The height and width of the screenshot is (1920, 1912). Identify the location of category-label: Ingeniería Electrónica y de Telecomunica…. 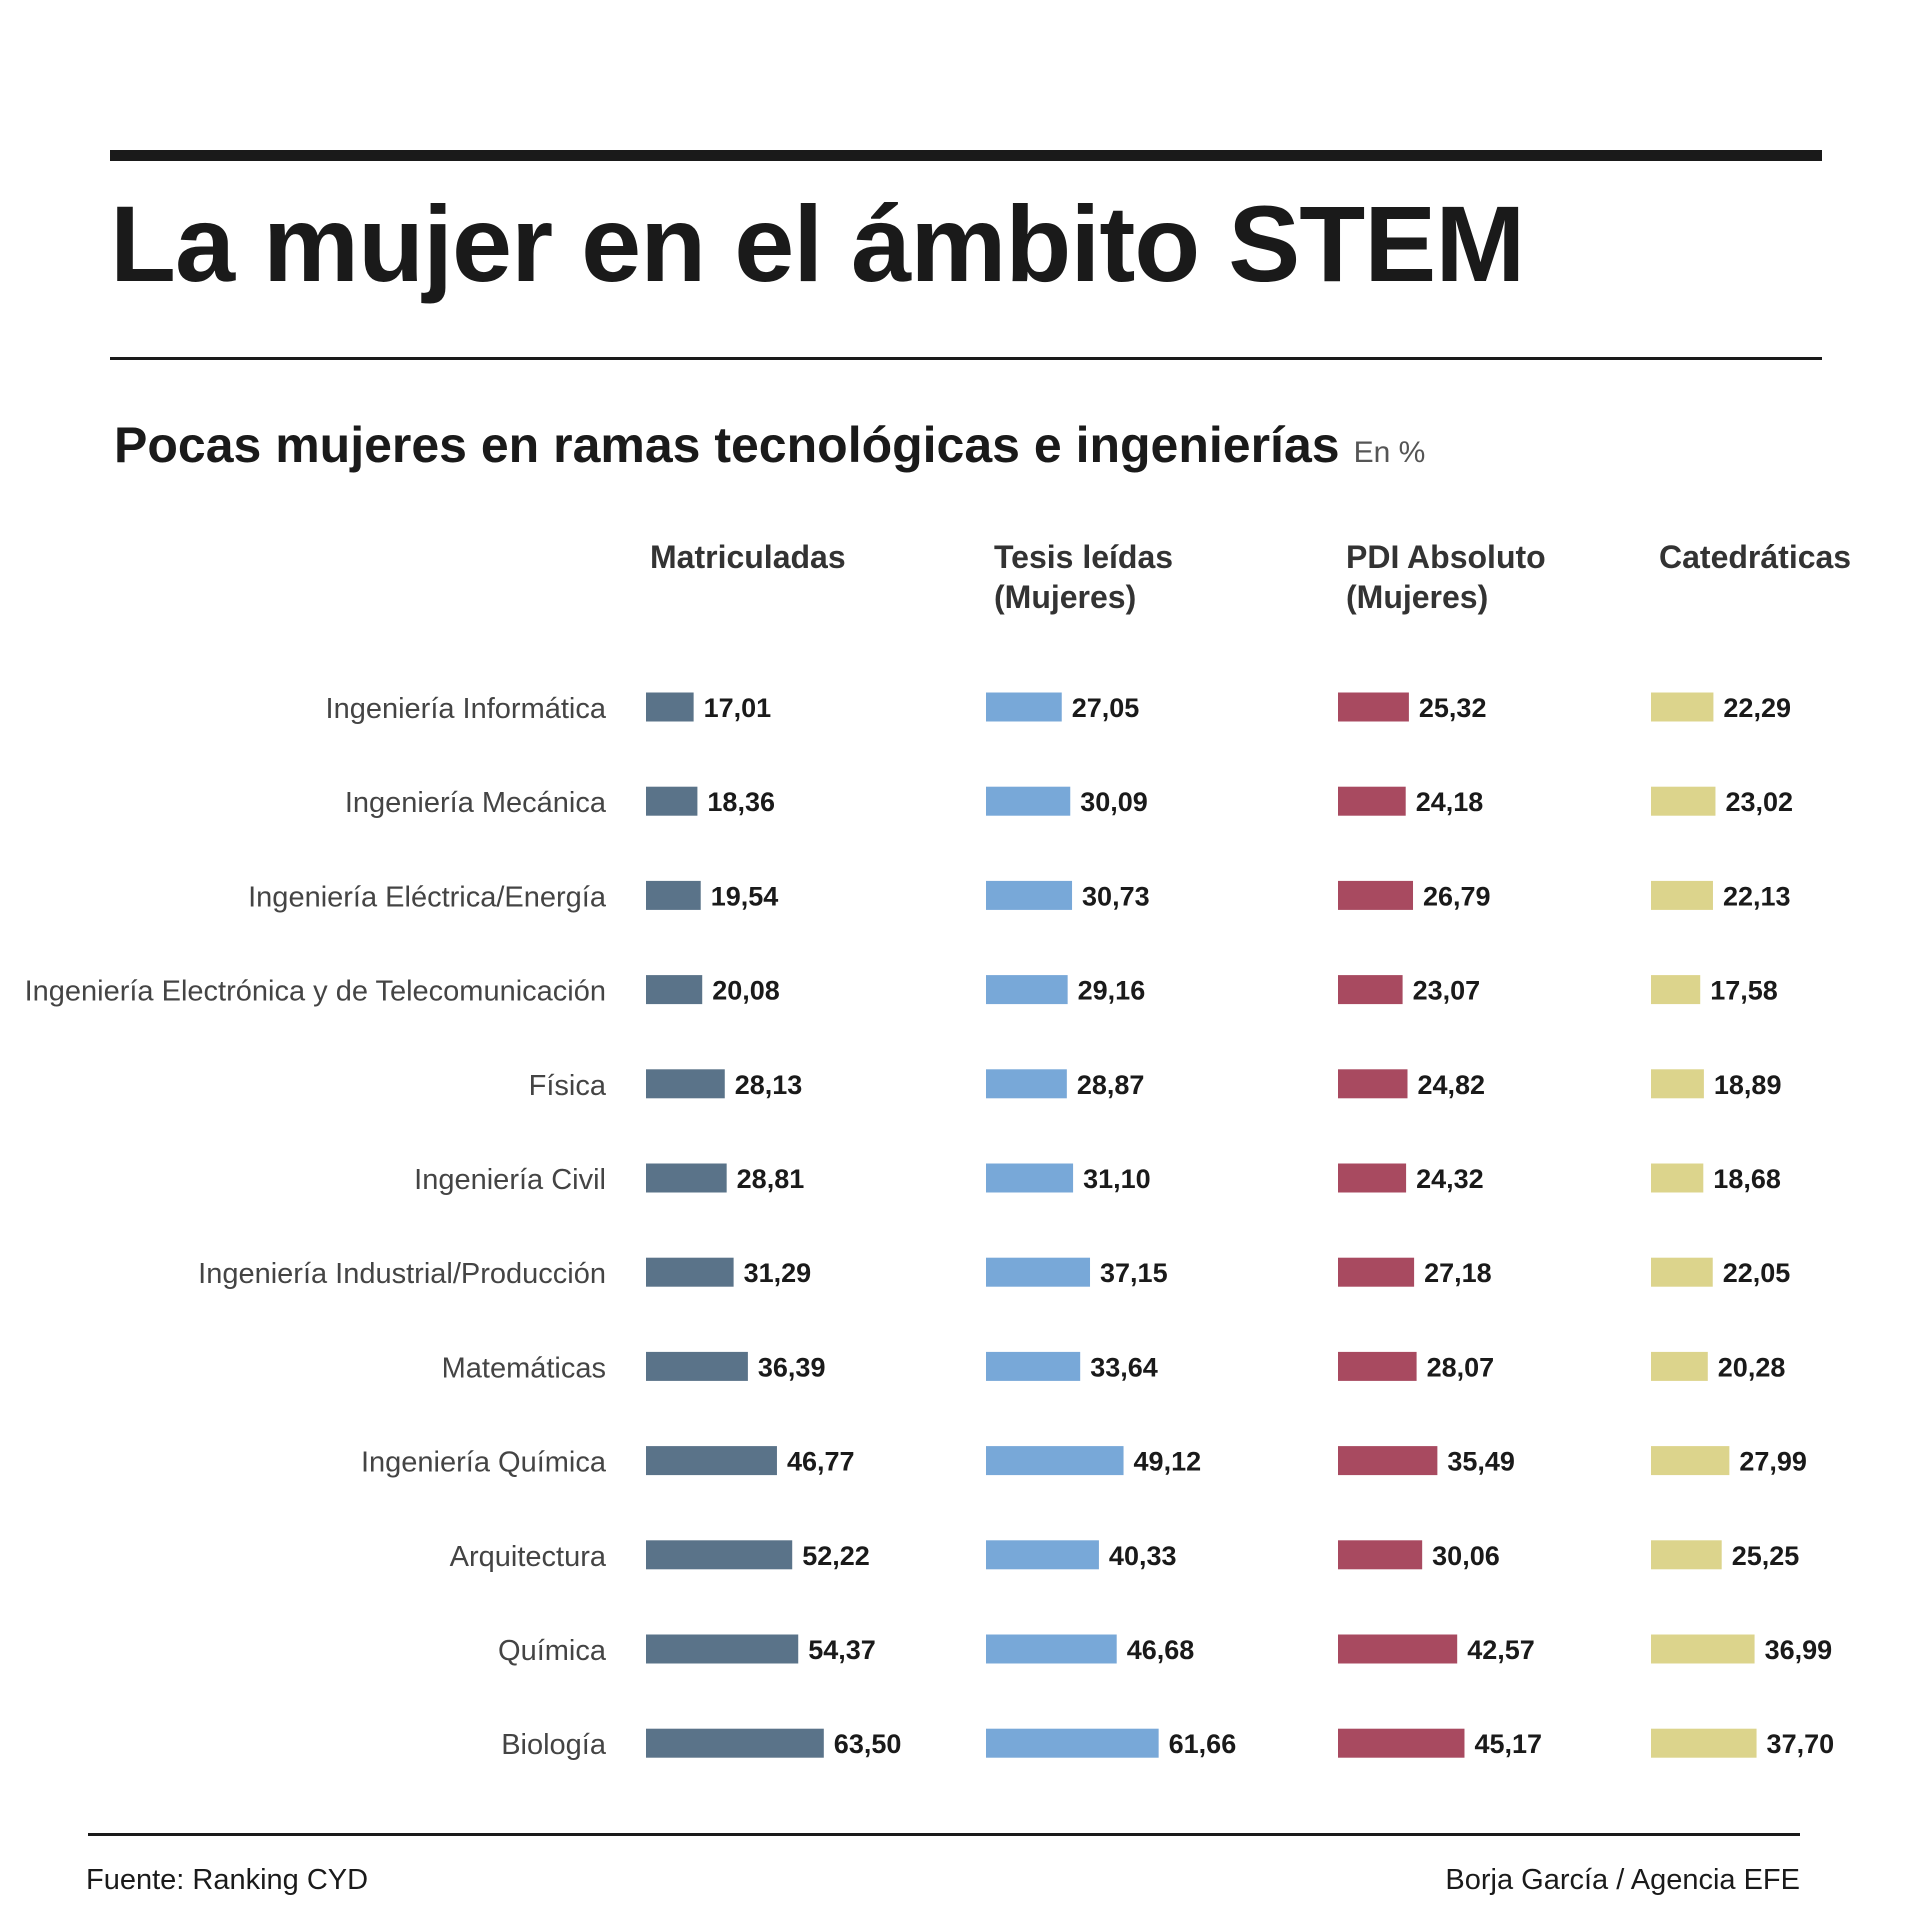
(315, 992).